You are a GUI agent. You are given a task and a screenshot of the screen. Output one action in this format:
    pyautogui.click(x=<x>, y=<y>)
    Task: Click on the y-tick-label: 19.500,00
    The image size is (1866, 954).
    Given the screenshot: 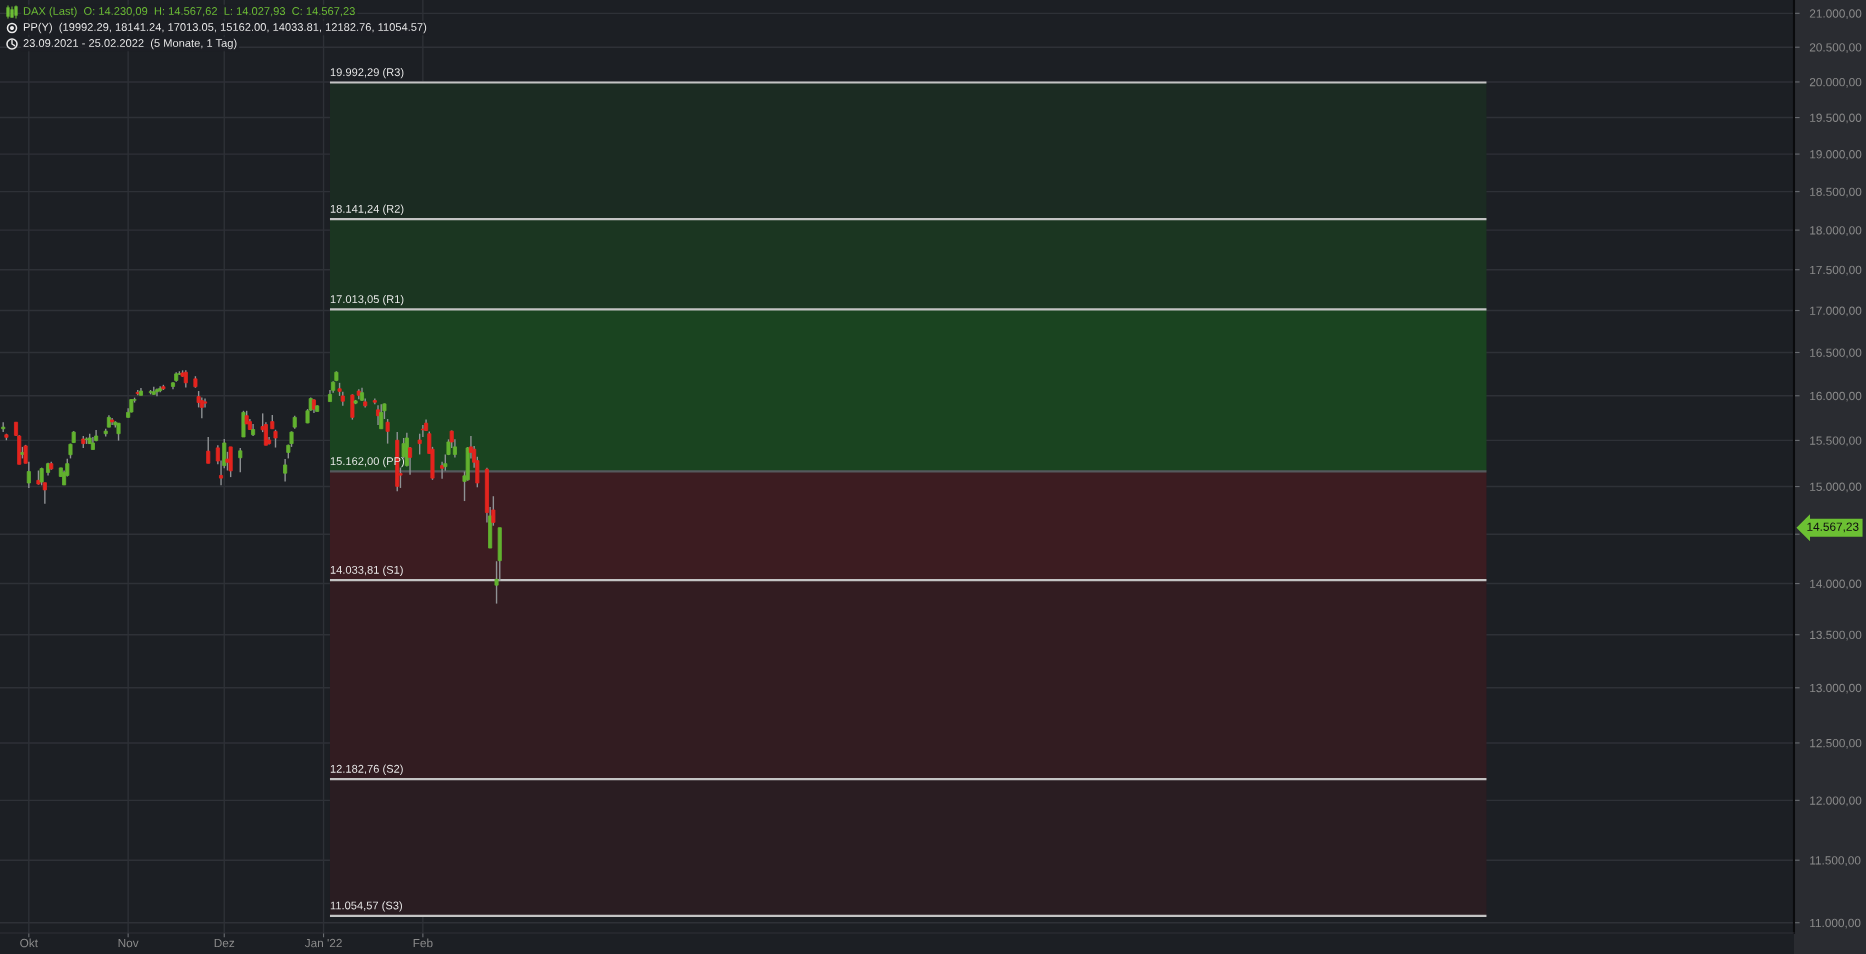 What is the action you would take?
    pyautogui.click(x=1836, y=118)
    